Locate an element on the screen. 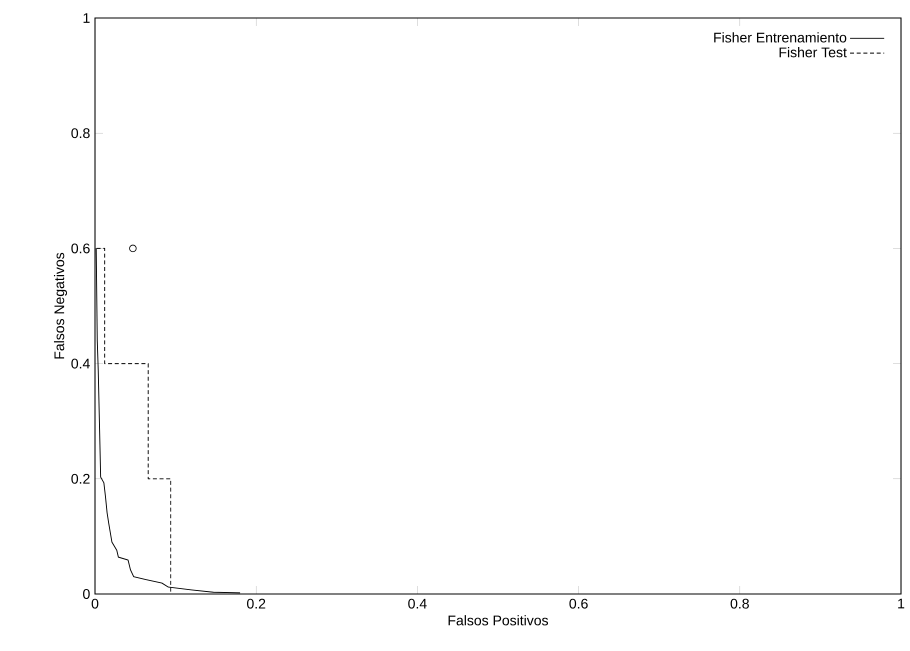  x-tick-label: 1 is located at coordinates (901, 603).